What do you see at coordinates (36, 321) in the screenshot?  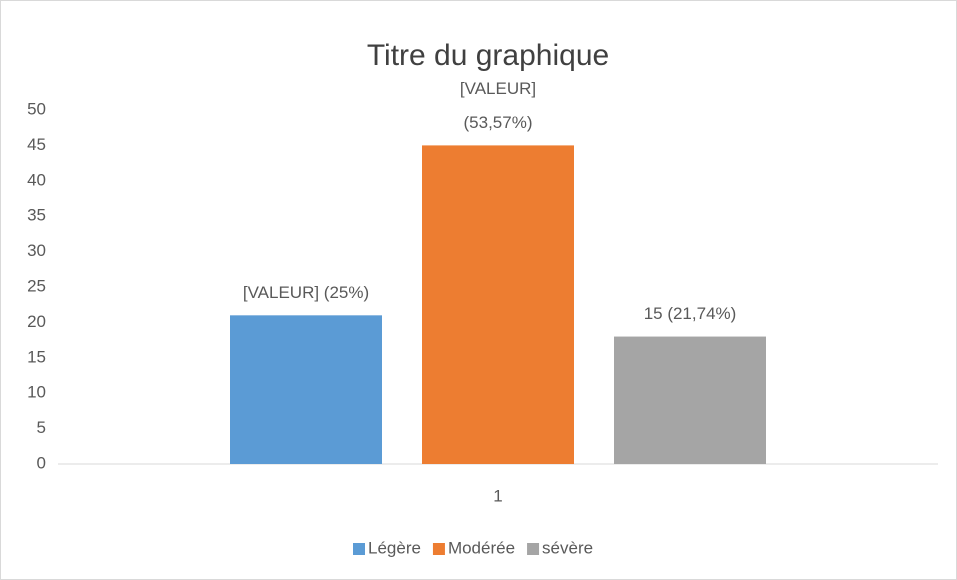 I see `y-tick-label: 20` at bounding box center [36, 321].